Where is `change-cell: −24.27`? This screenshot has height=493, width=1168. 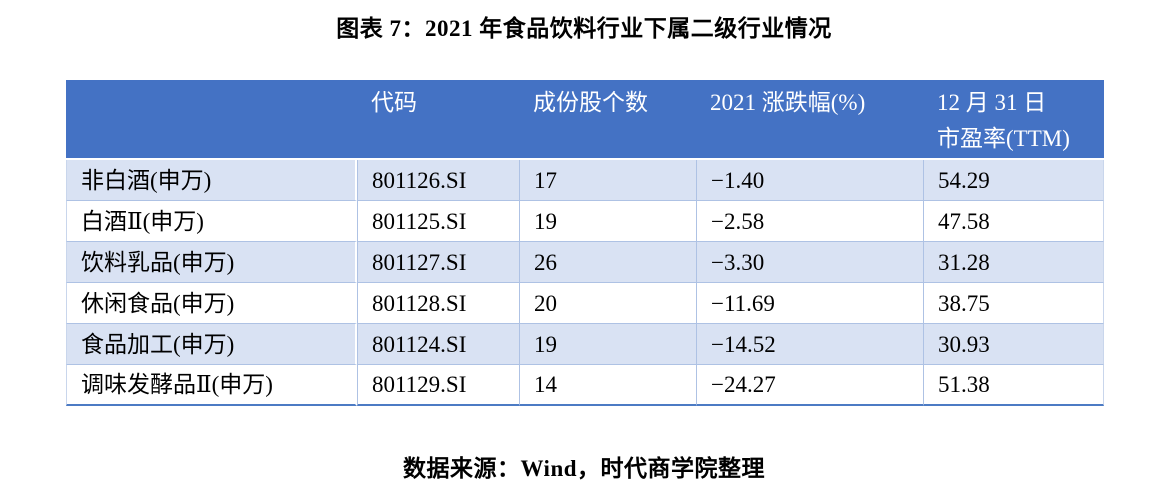
change-cell: −24.27 is located at coordinates (809, 385).